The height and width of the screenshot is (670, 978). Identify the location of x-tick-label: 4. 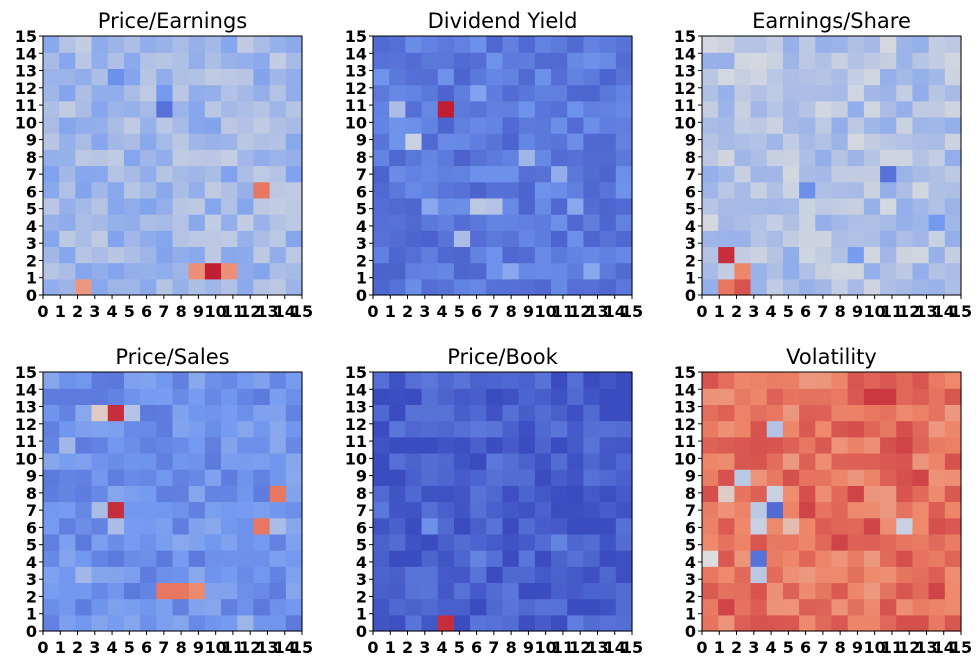
(111, 647).